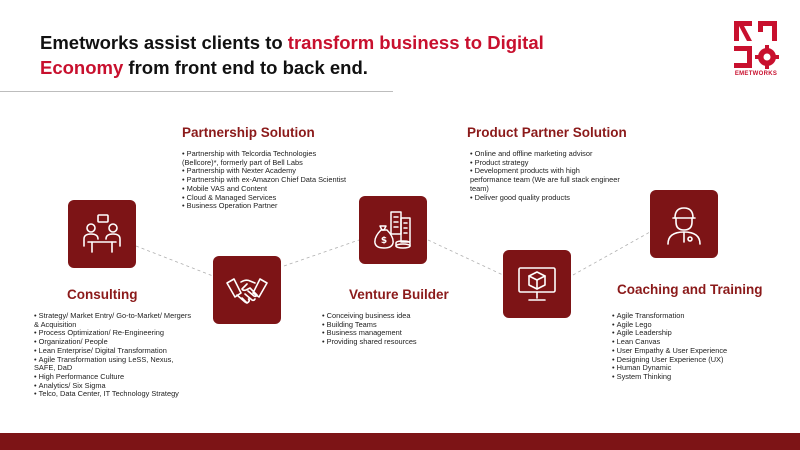 The image size is (800, 450). Describe the element at coordinates (264, 198) in the screenshot. I see `list-item: Cloud & Managed Services` at that location.